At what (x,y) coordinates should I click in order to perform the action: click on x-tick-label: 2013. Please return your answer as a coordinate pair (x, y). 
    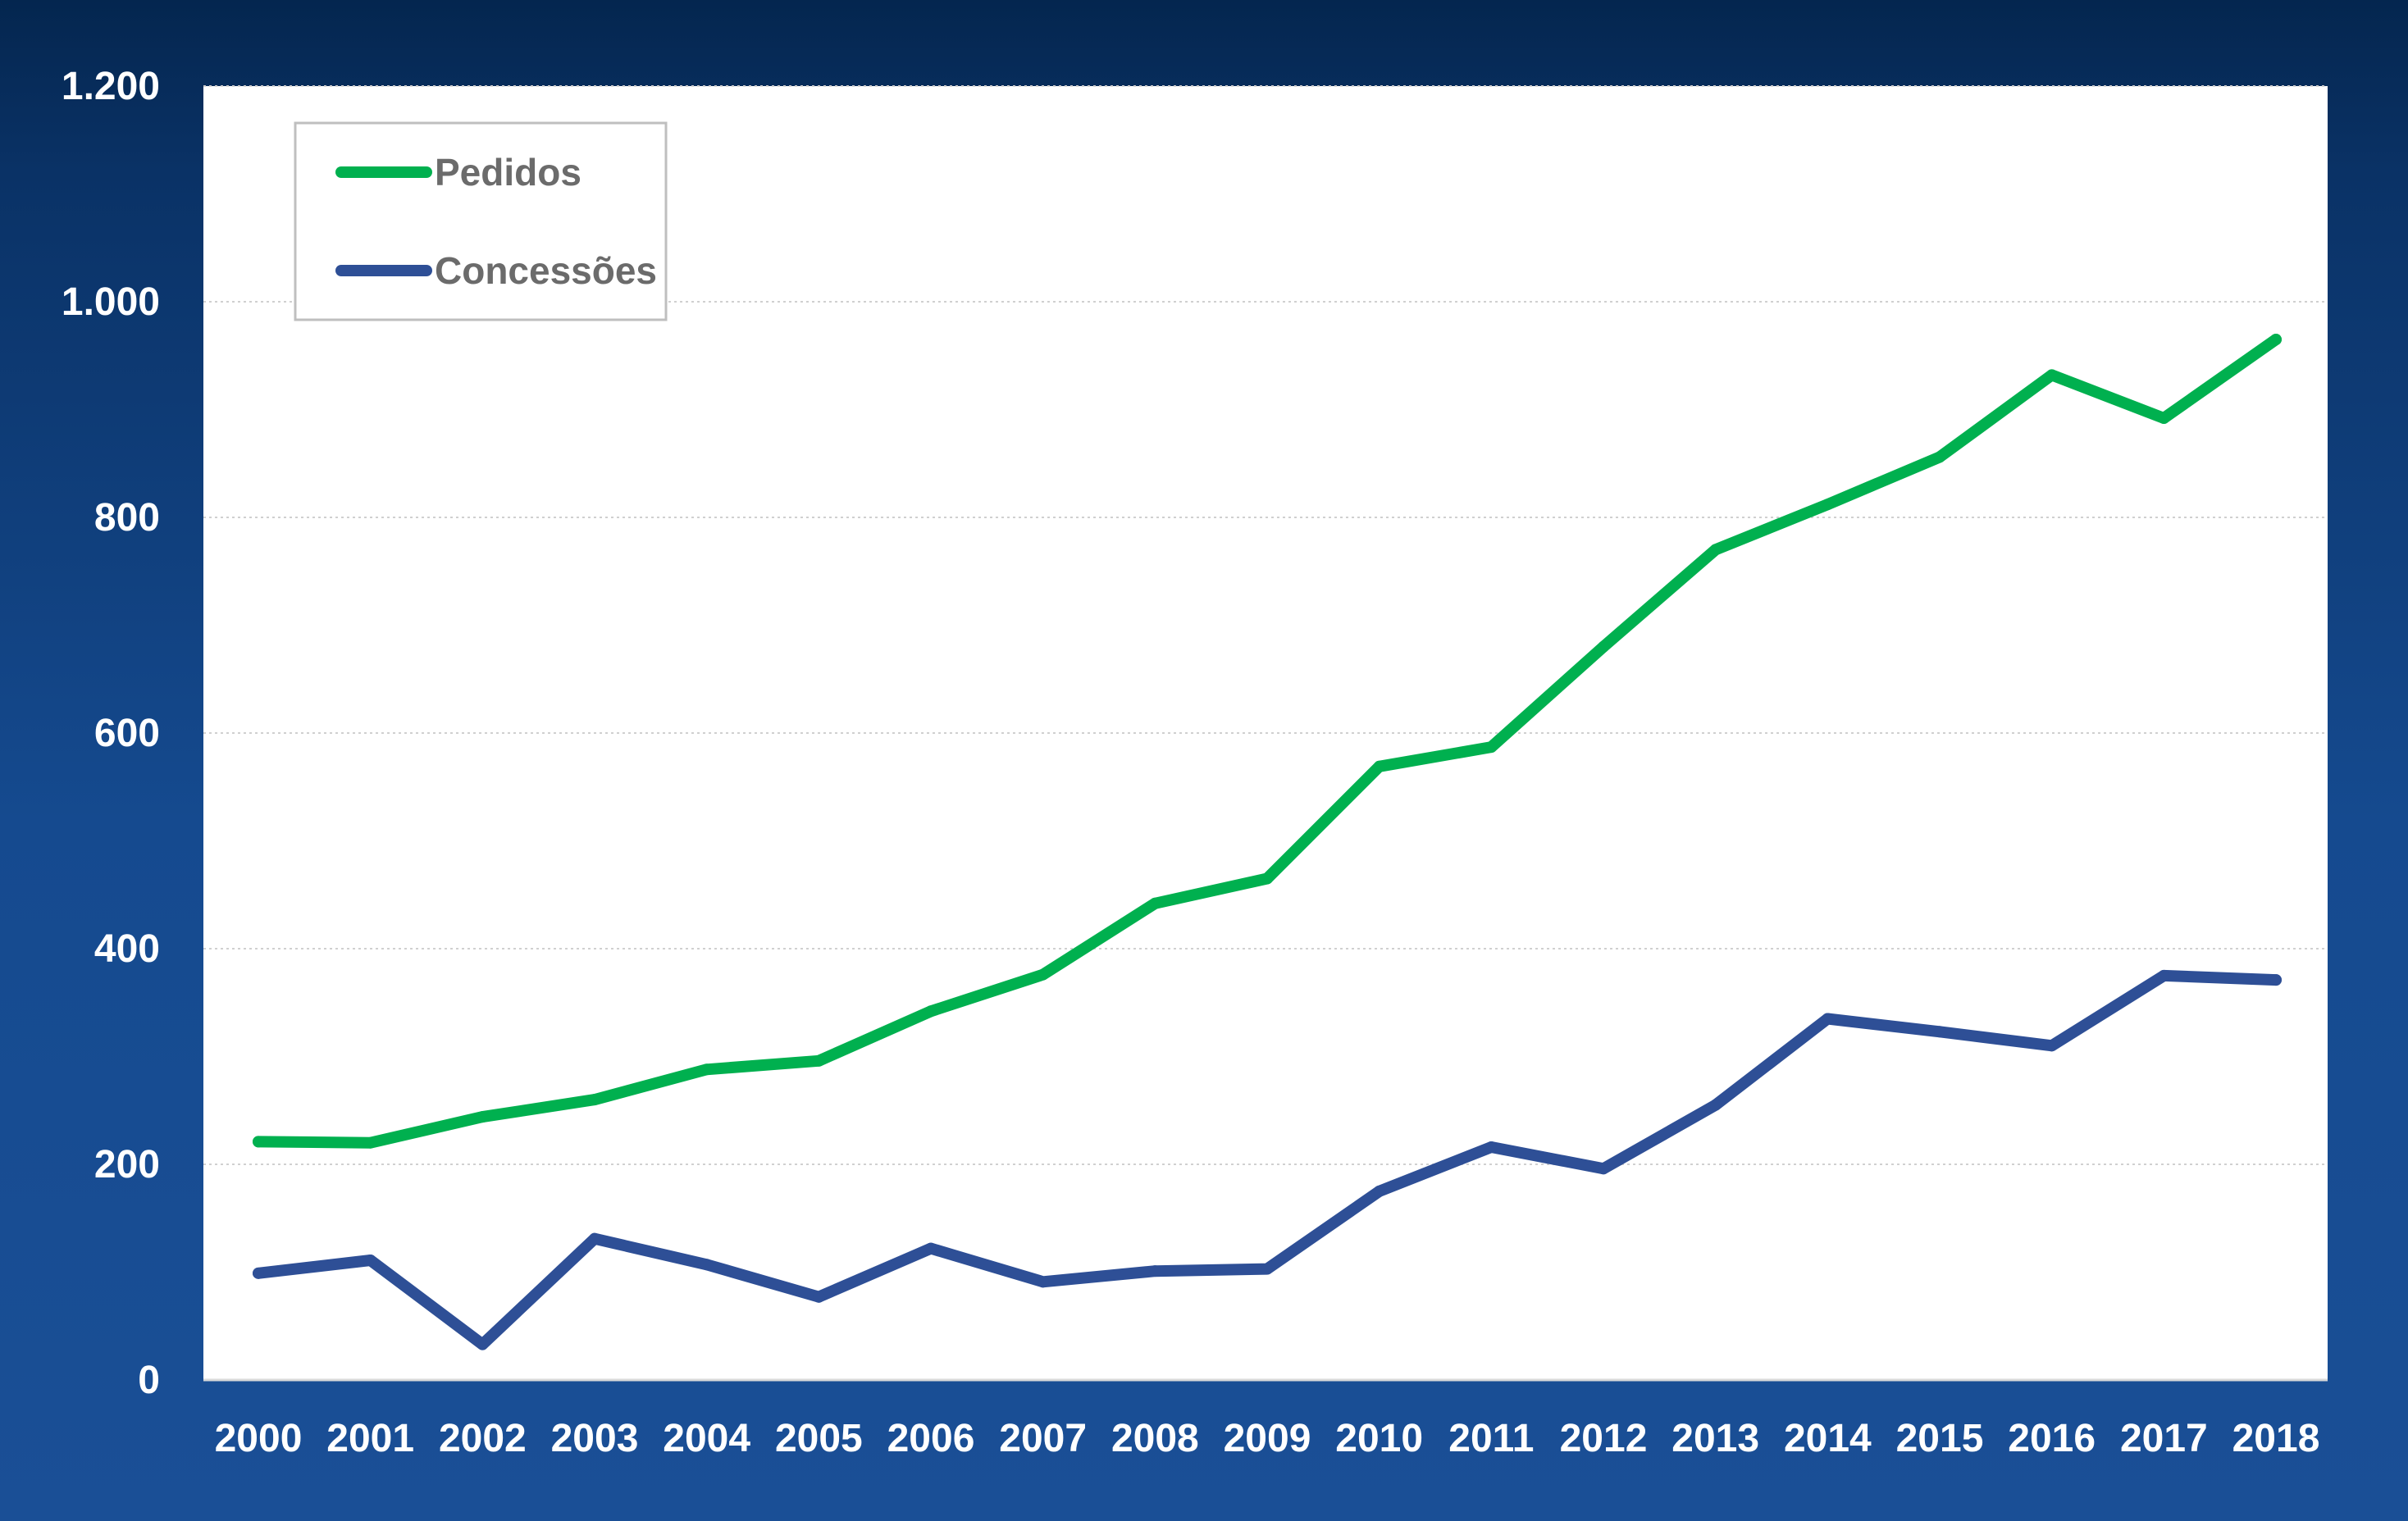
    Looking at the image, I should click on (1715, 1438).